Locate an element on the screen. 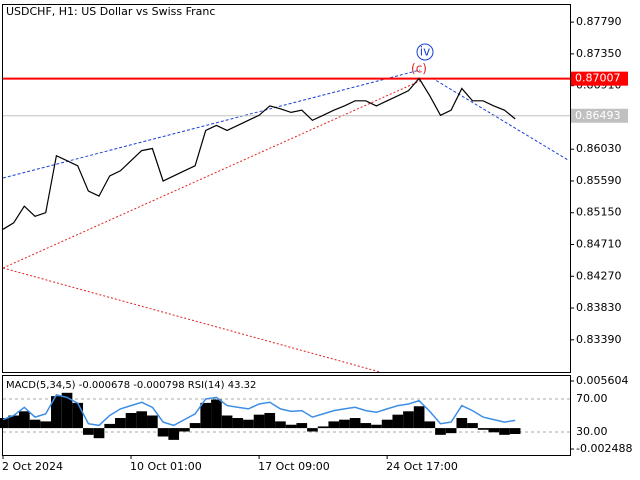 Image resolution: width=640 pixels, height=480 pixels. level-label: 0.86493 is located at coordinates (598, 115).